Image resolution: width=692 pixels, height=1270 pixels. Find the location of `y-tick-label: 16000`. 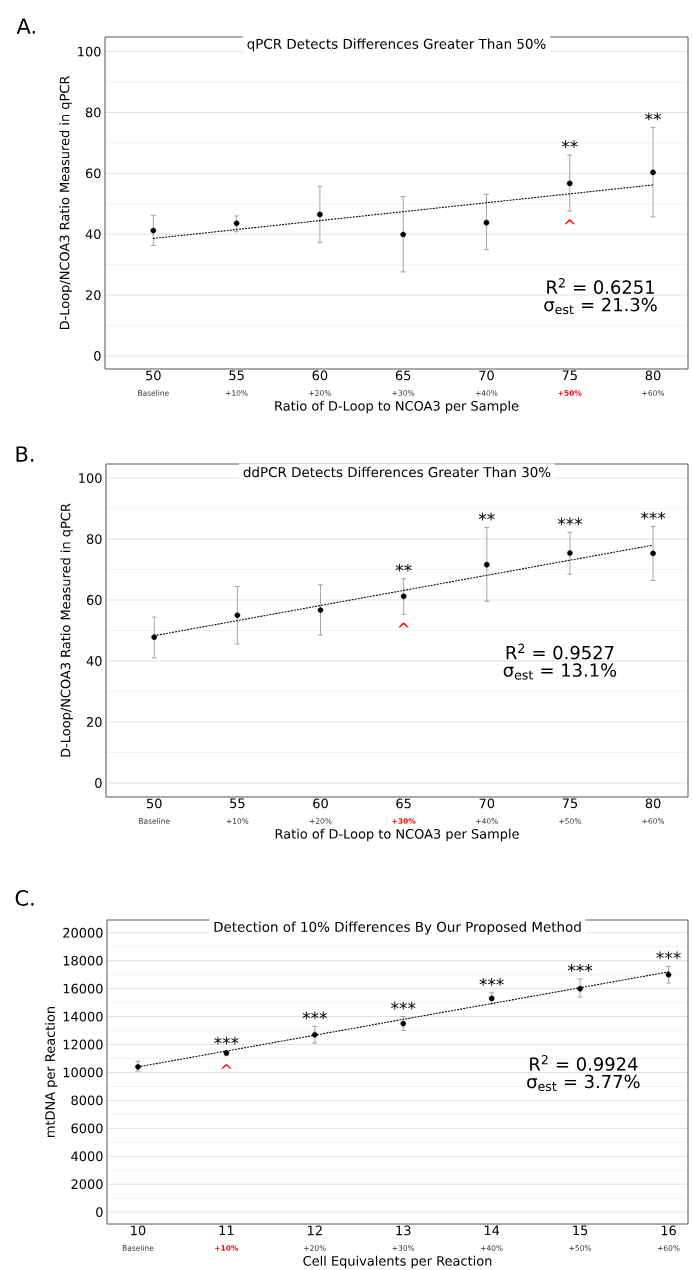

y-tick-label: 16000 is located at coordinates (83, 988).